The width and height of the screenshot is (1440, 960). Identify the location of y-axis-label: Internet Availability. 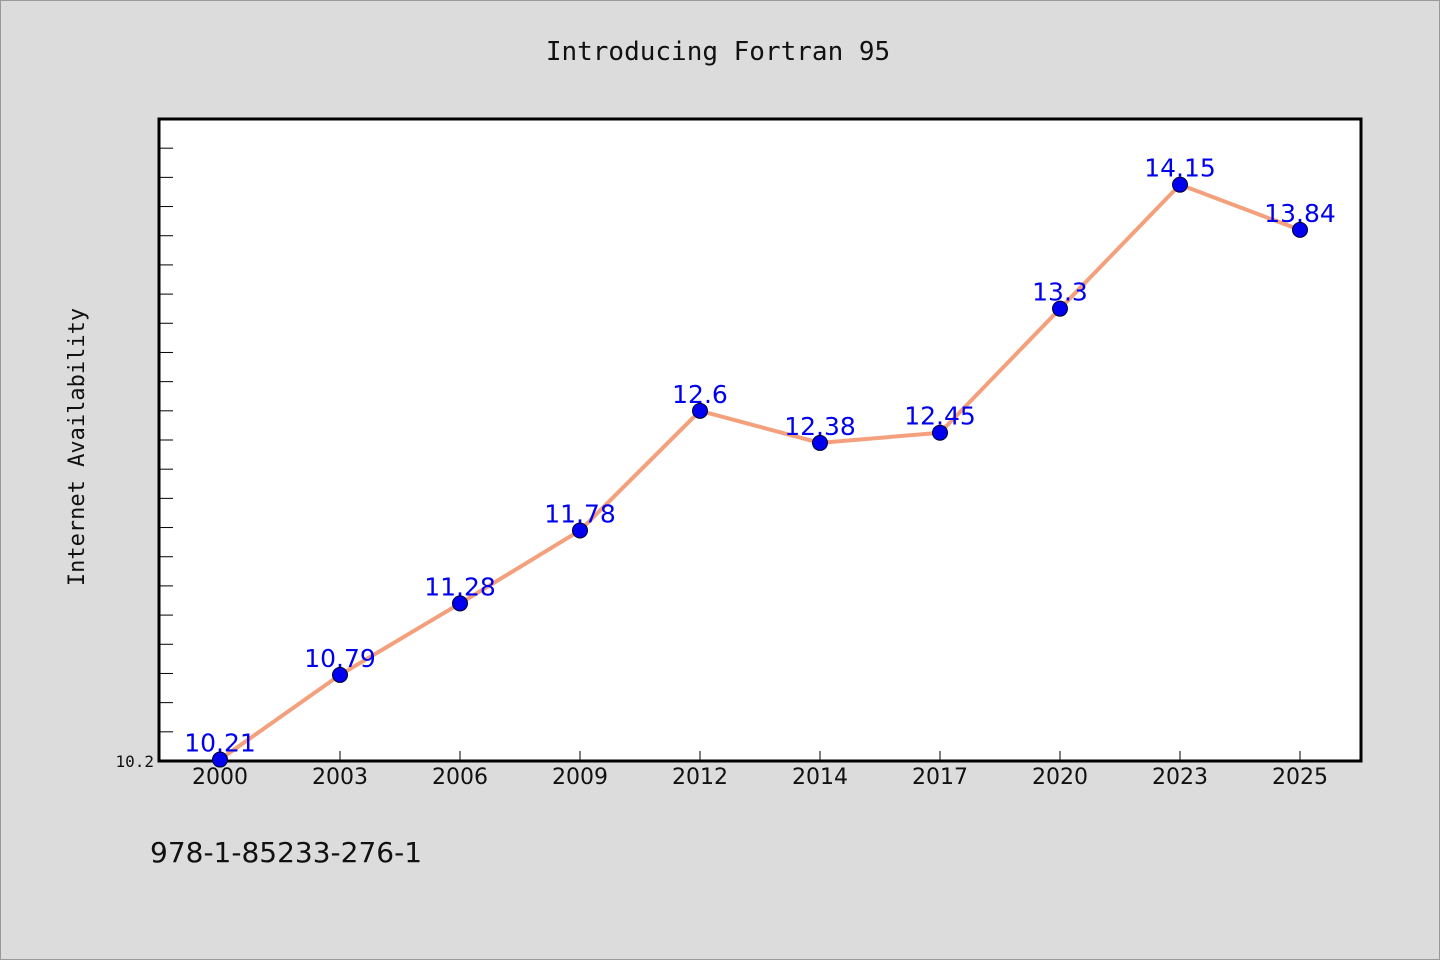
(77, 447).